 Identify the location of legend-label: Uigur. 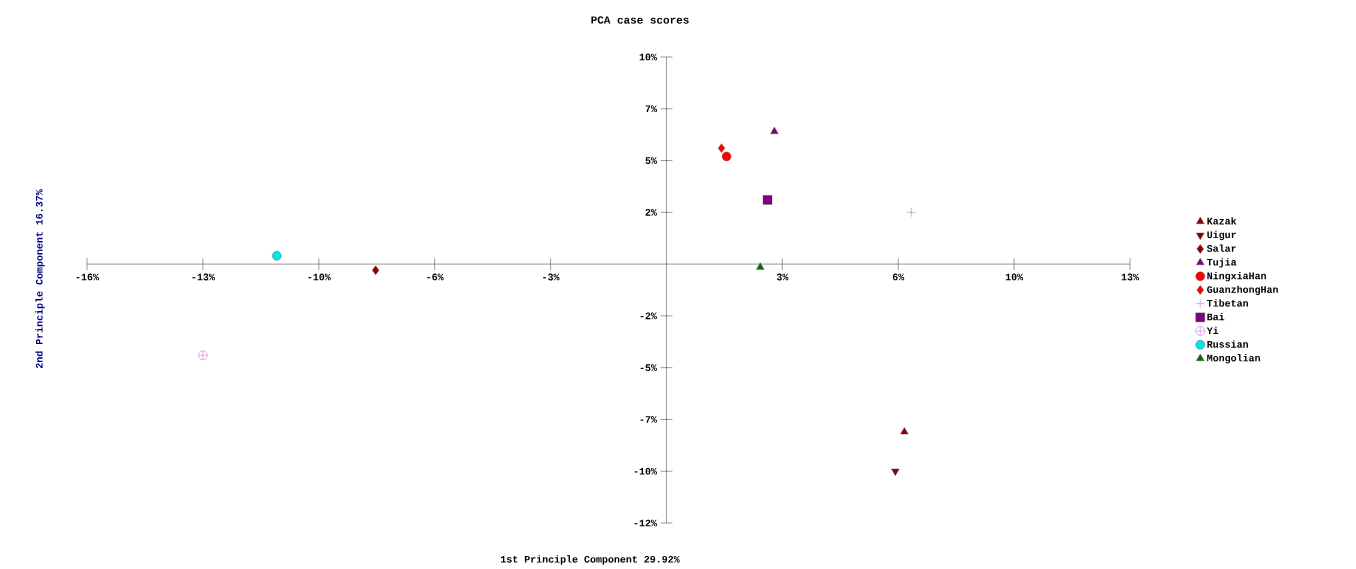
(1221, 235).